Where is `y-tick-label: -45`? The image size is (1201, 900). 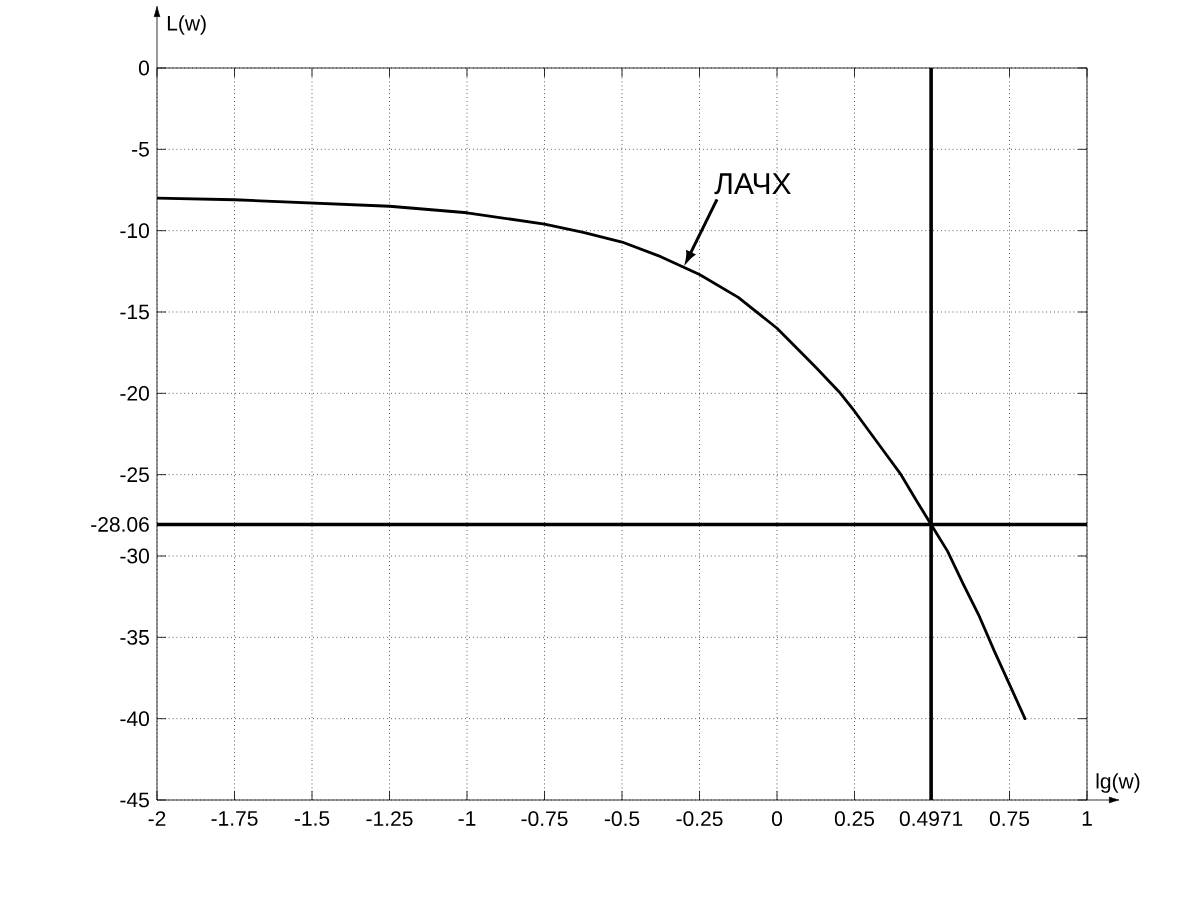 y-tick-label: -45 is located at coordinates (134, 800).